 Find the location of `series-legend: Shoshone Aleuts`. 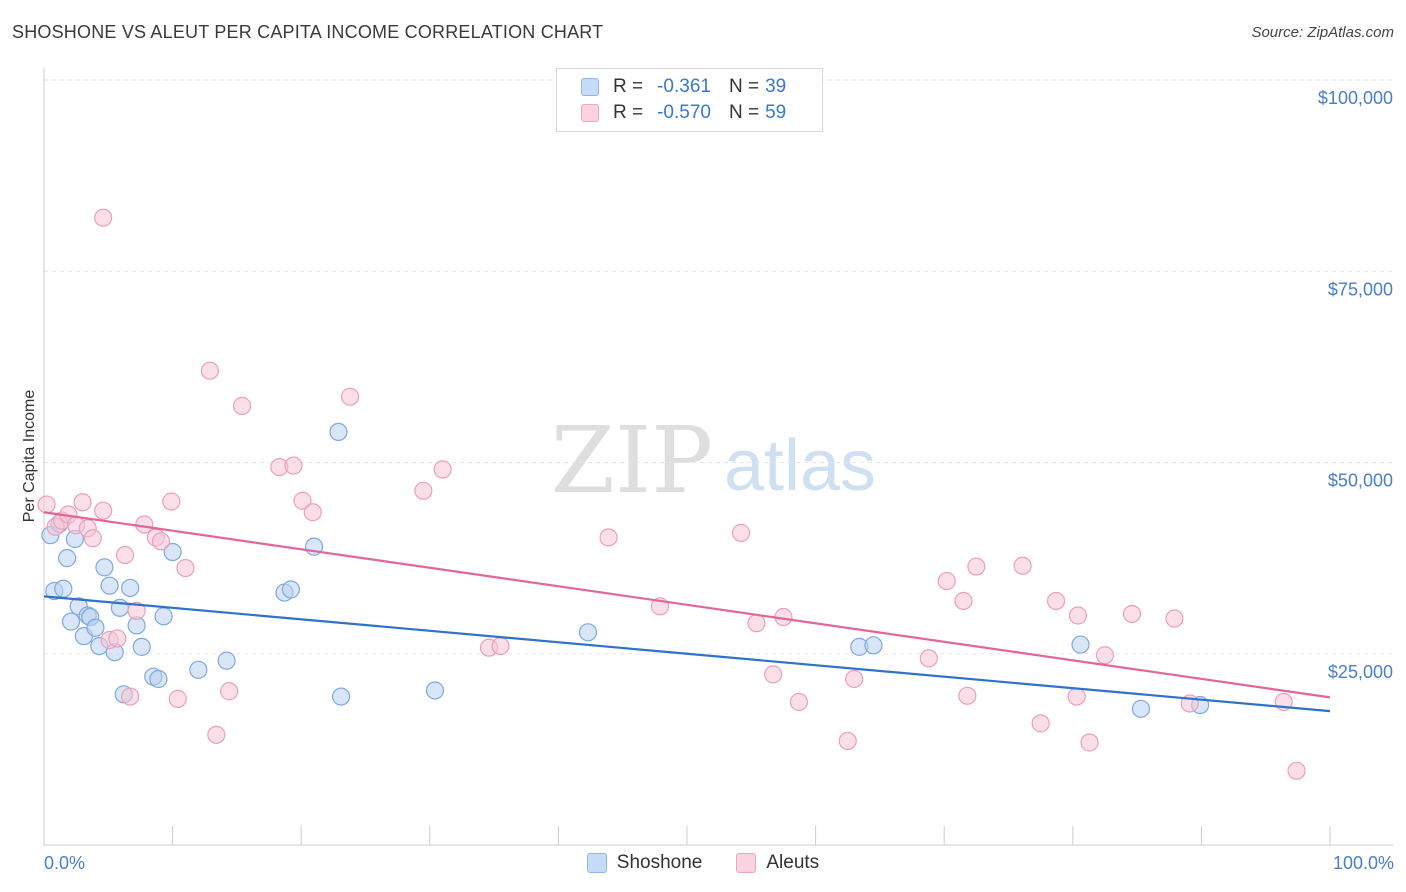

series-legend: Shoshone Aleuts is located at coordinates (703, 863).